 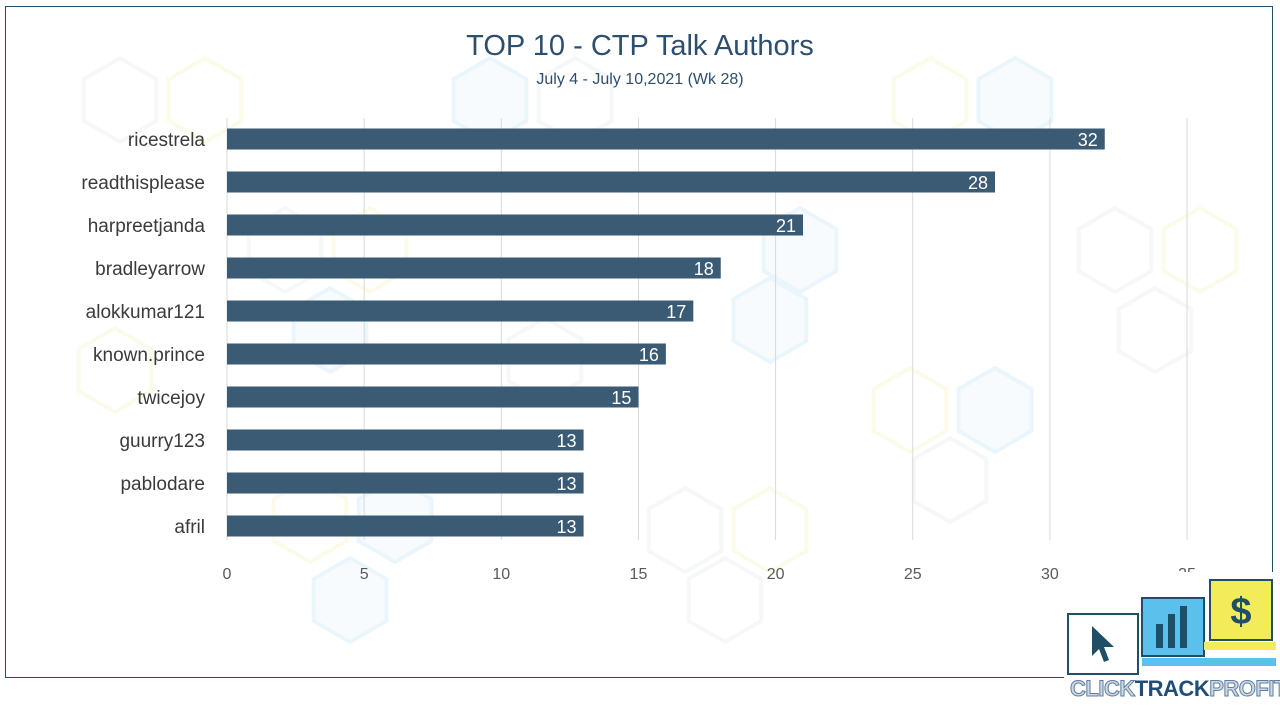 I want to click on cursor-icon, so click(x=1103, y=644).